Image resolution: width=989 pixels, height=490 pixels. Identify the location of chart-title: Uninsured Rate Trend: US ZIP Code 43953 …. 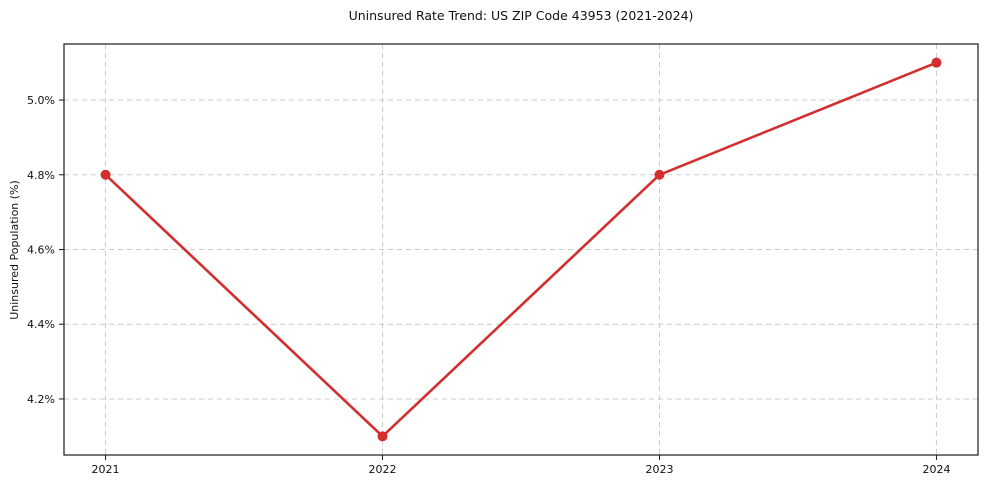
(521, 15).